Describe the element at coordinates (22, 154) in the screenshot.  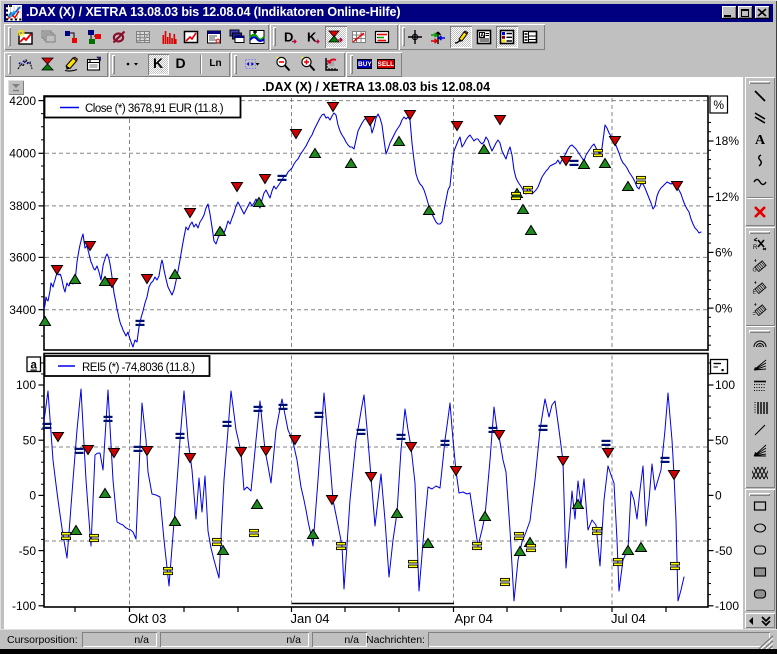
I see `svg-text: 4000` at that location.